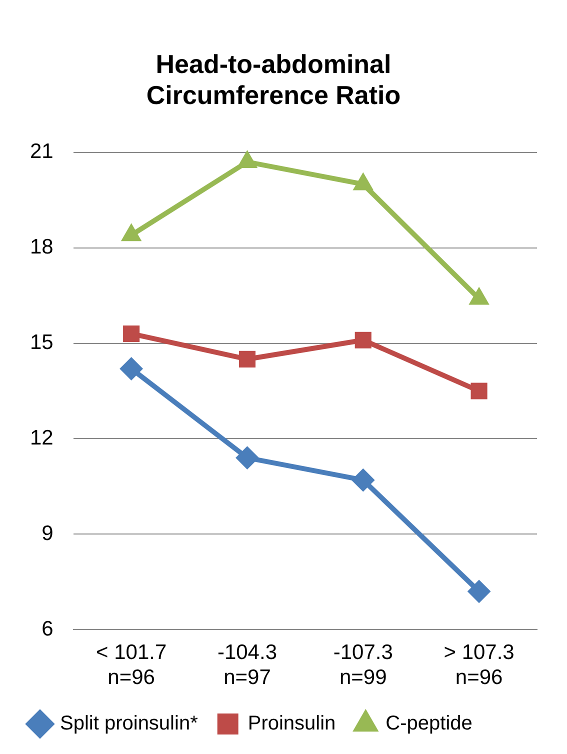 This screenshot has height=754, width=567. I want to click on x-tick-label: -104.3 n=97, so click(247, 665).